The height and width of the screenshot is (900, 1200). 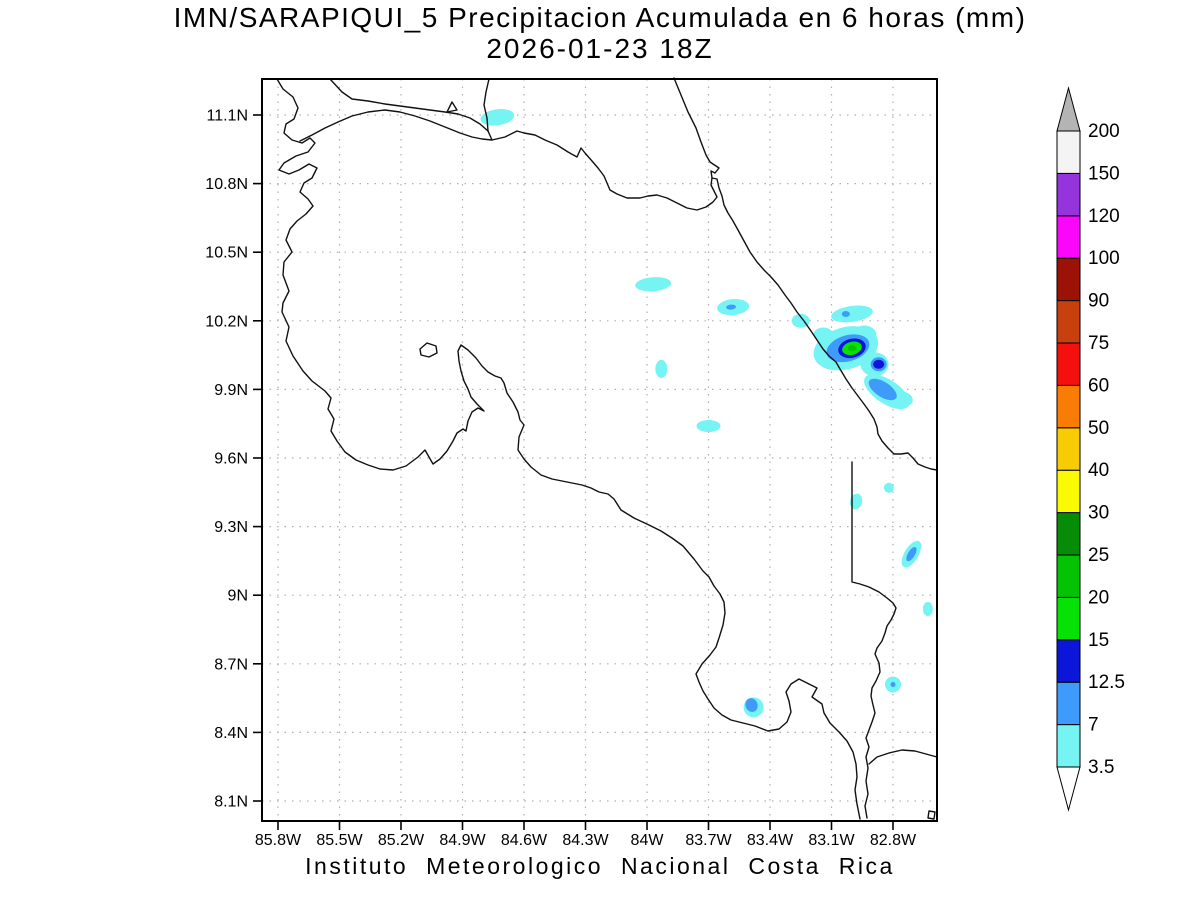 I want to click on colorbar-label: 12.5, so click(x=1106, y=682).